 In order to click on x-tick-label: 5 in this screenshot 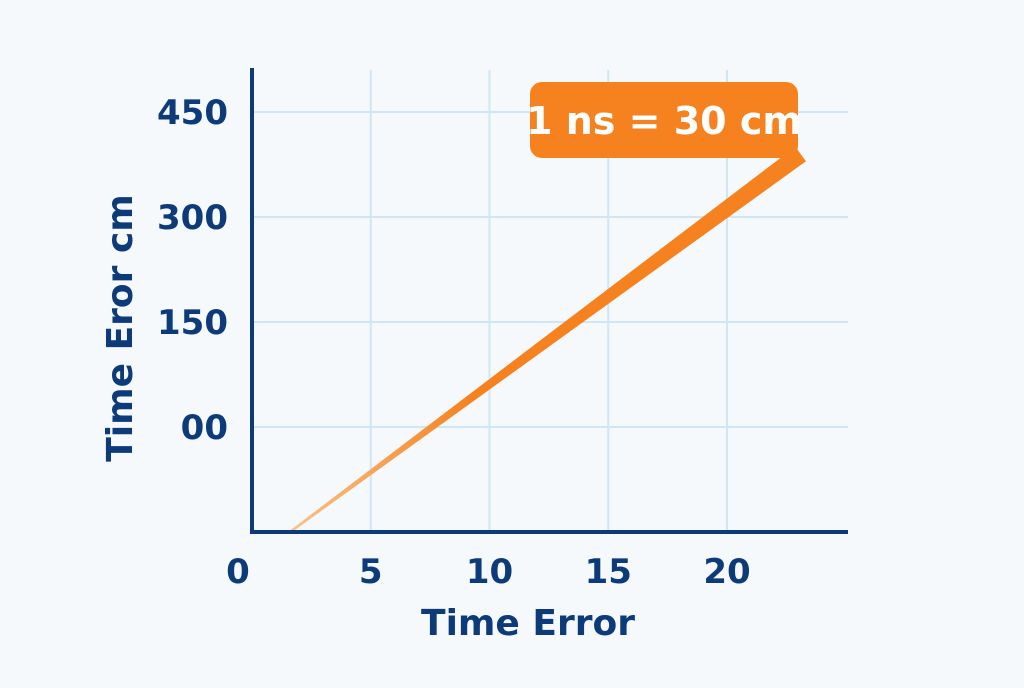, I will do `click(371, 572)`.